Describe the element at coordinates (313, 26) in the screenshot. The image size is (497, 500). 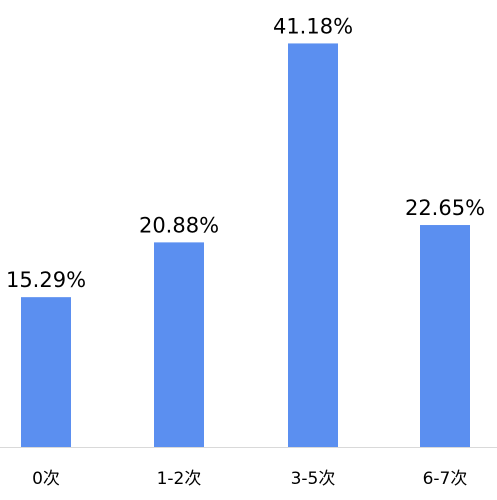
I see `data-label-2: 41.18%` at that location.